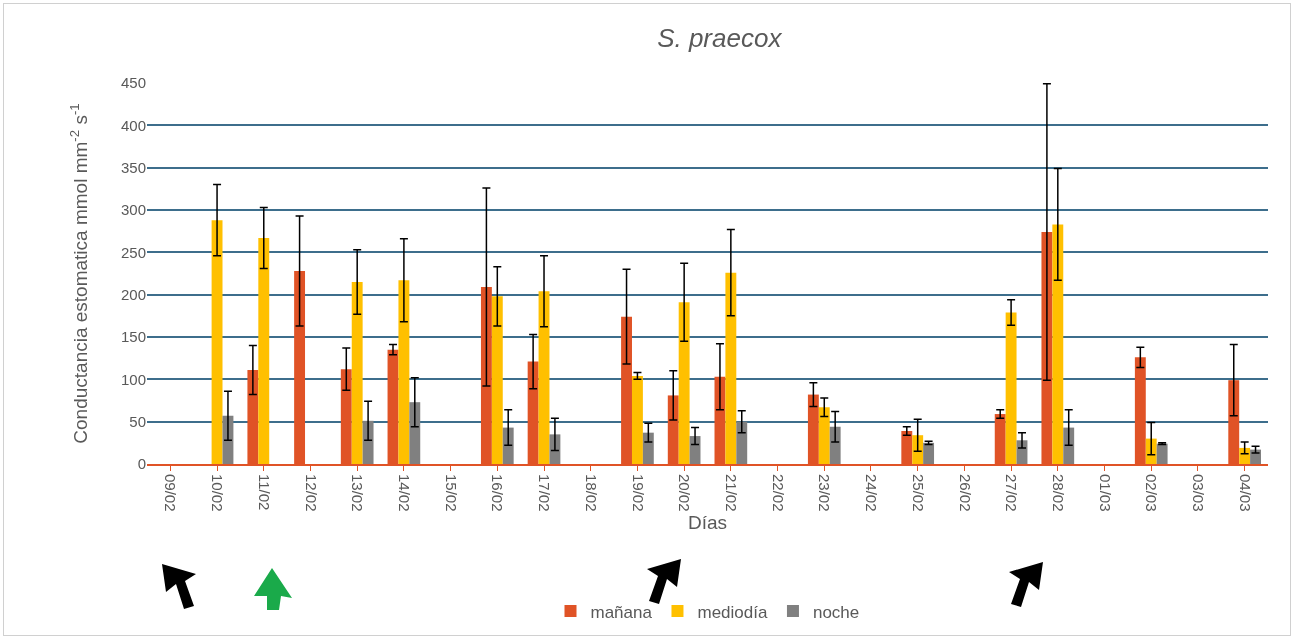 This screenshot has height=641, width=1296. Describe the element at coordinates (1058, 493) in the screenshot. I see `x-tick-label: 28/02` at that location.